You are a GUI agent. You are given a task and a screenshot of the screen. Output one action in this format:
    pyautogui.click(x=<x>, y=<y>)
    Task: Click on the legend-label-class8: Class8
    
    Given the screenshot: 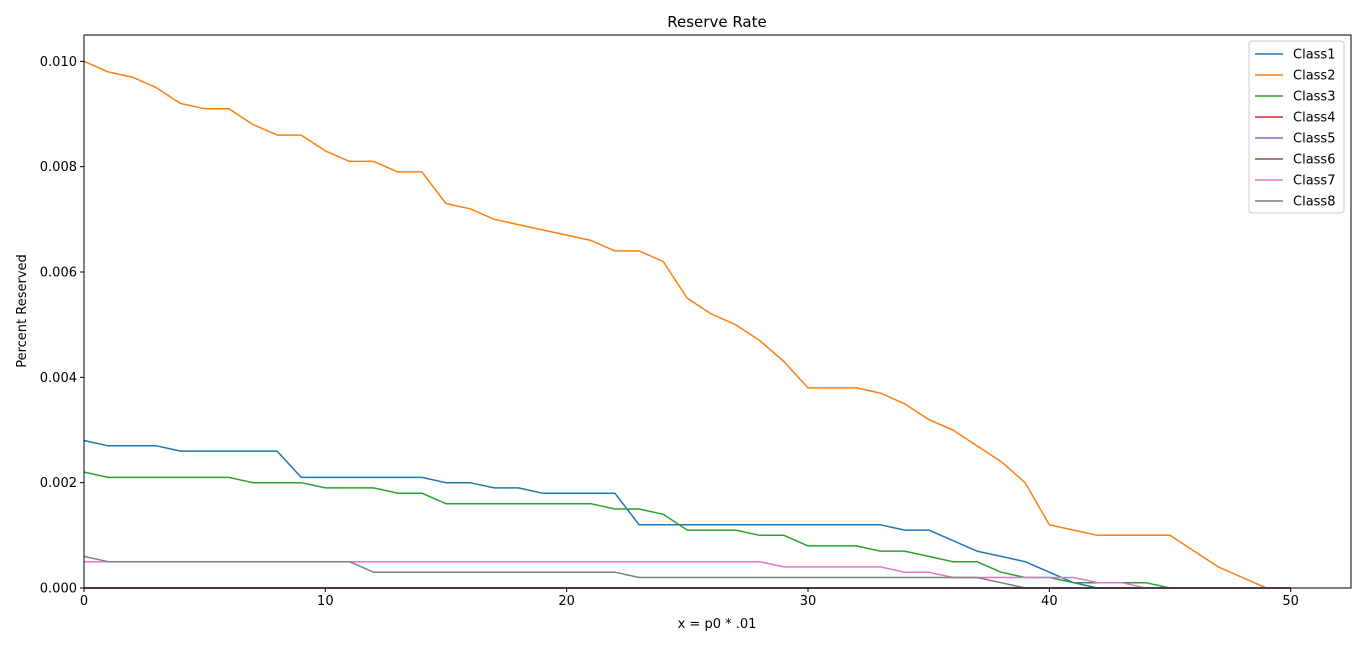 What is the action you would take?
    pyautogui.click(x=1314, y=202)
    